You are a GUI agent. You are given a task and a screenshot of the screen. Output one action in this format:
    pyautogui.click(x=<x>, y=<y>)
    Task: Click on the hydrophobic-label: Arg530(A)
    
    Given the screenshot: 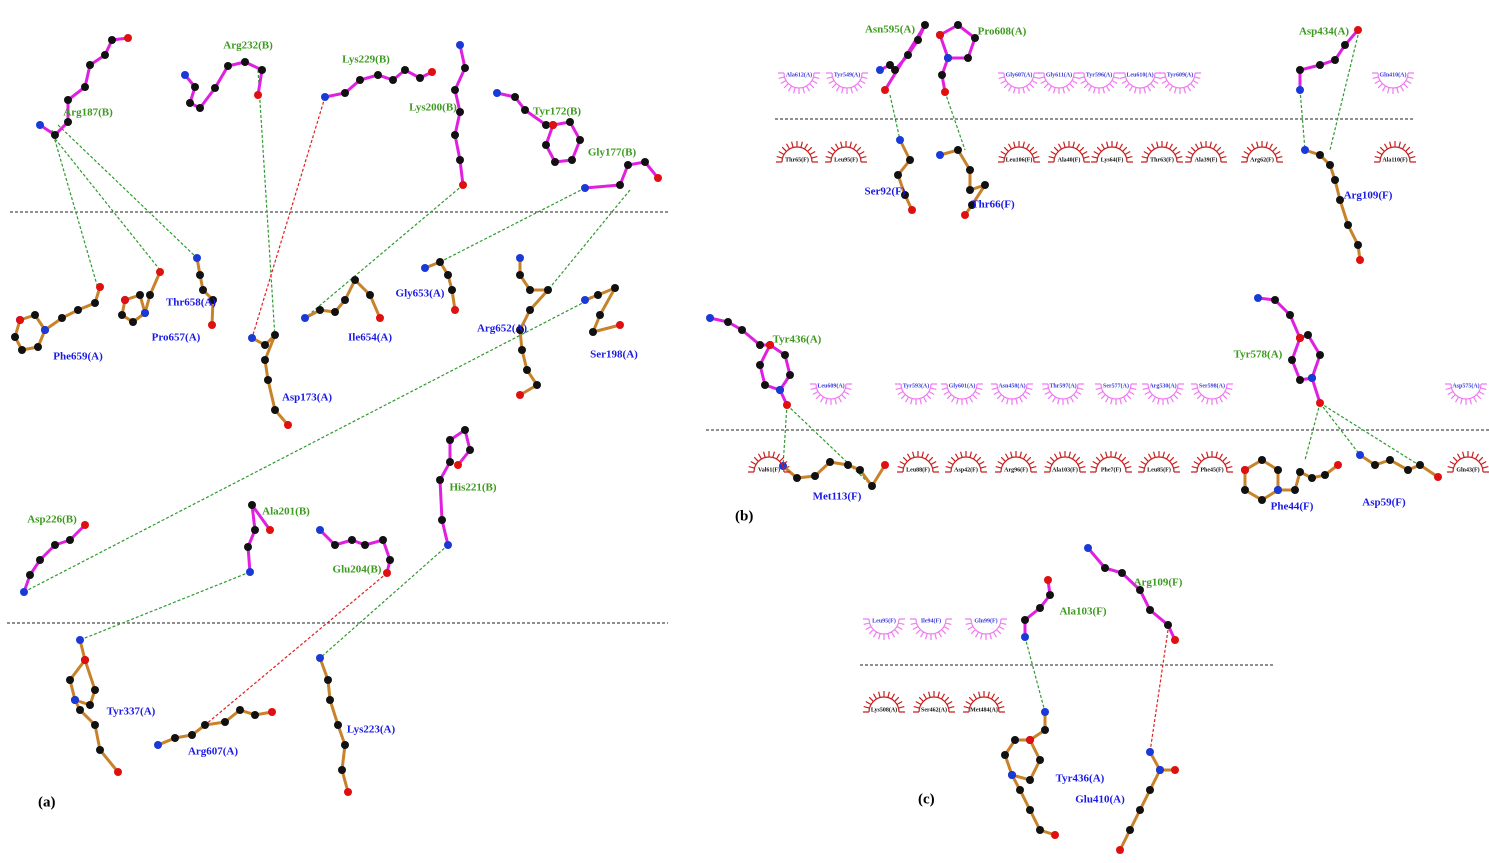 What is the action you would take?
    pyautogui.click(x=1162, y=385)
    